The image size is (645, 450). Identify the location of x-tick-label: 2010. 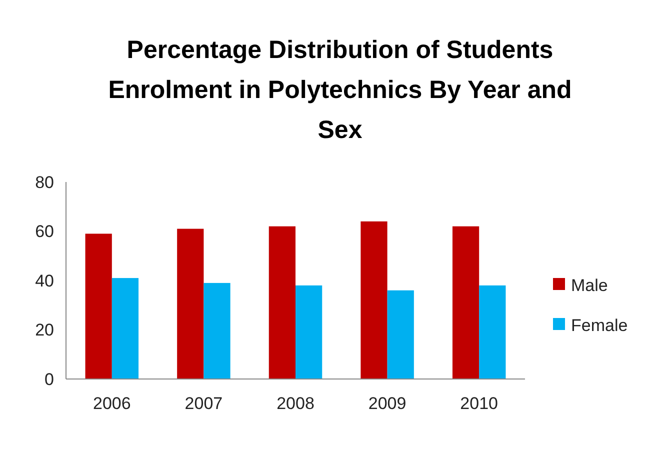
(479, 403).